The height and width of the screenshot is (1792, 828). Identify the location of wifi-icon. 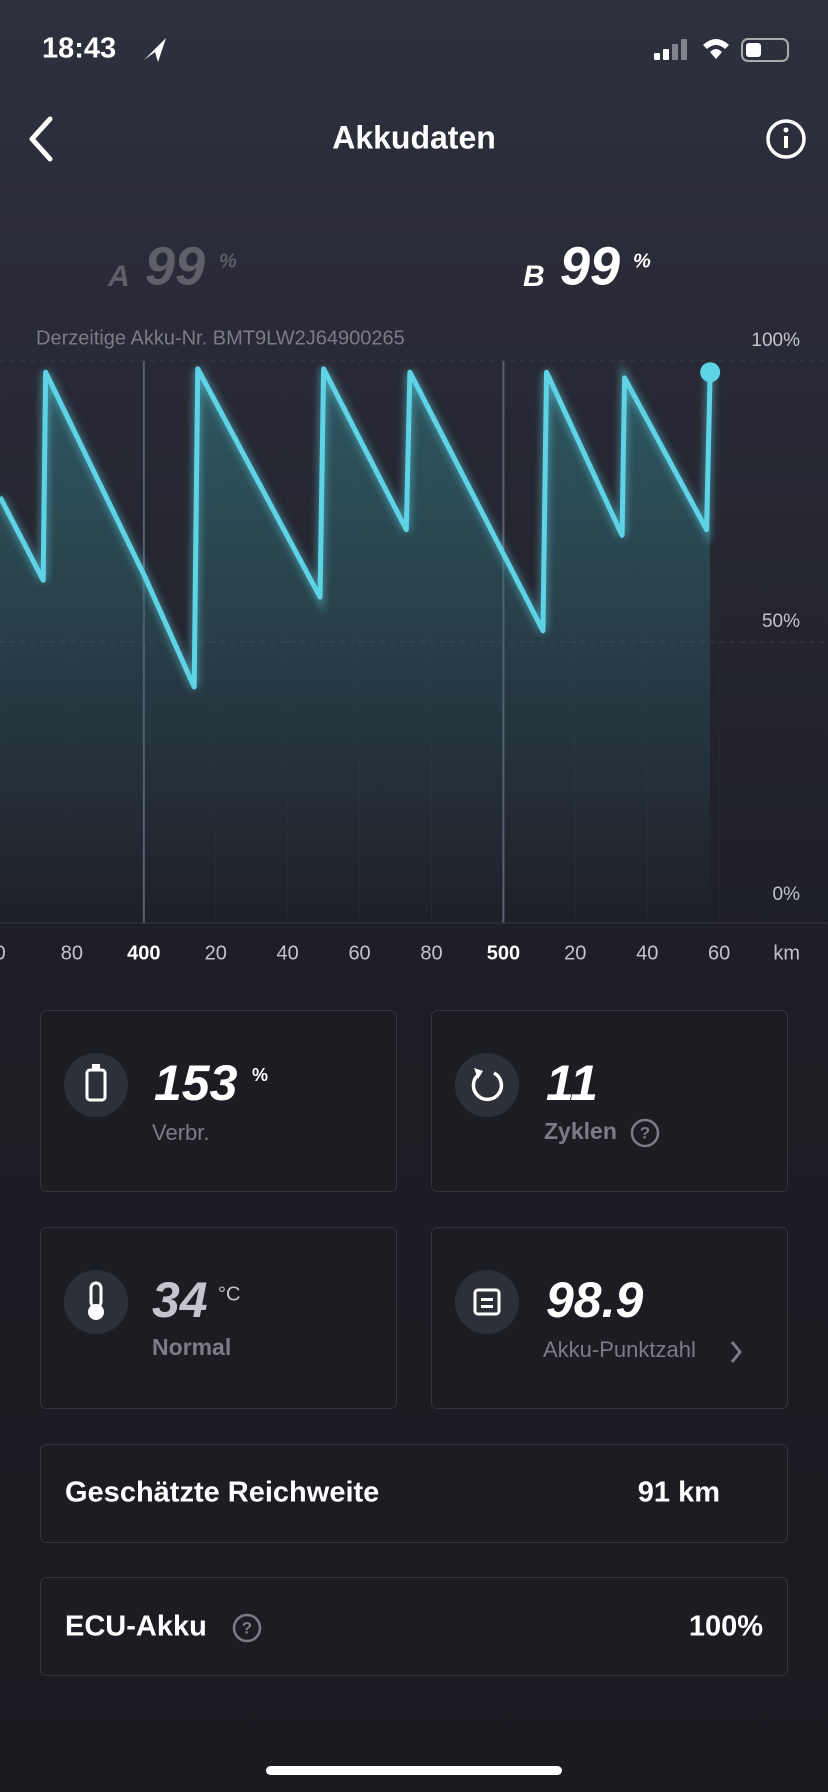
(716, 49).